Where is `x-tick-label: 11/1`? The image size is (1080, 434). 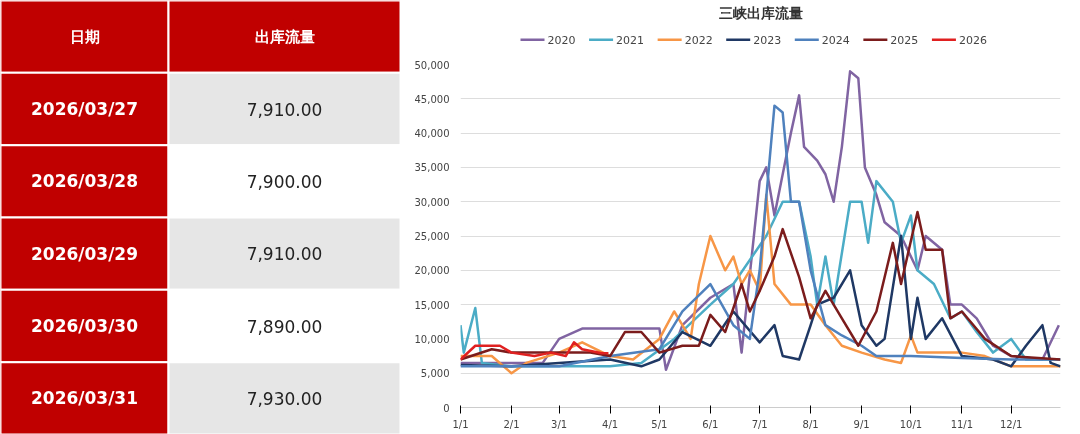 x-tick-label: 11/1 is located at coordinates (962, 424).